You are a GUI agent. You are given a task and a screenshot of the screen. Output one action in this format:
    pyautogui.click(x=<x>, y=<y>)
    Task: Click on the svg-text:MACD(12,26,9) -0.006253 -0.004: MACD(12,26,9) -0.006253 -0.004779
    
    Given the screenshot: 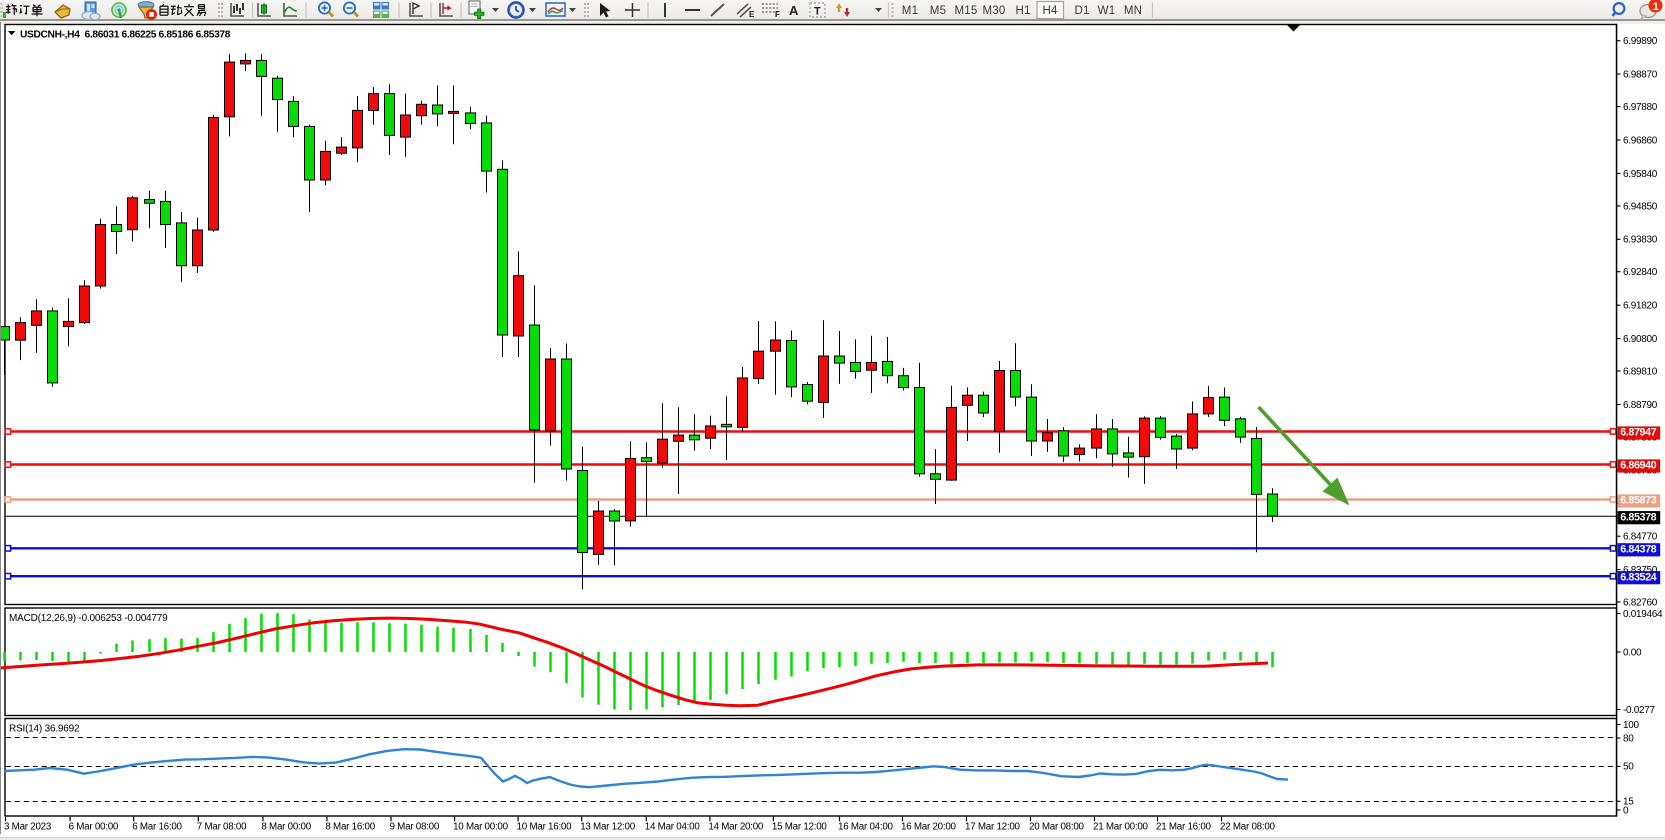 What is the action you would take?
    pyautogui.click(x=88, y=618)
    